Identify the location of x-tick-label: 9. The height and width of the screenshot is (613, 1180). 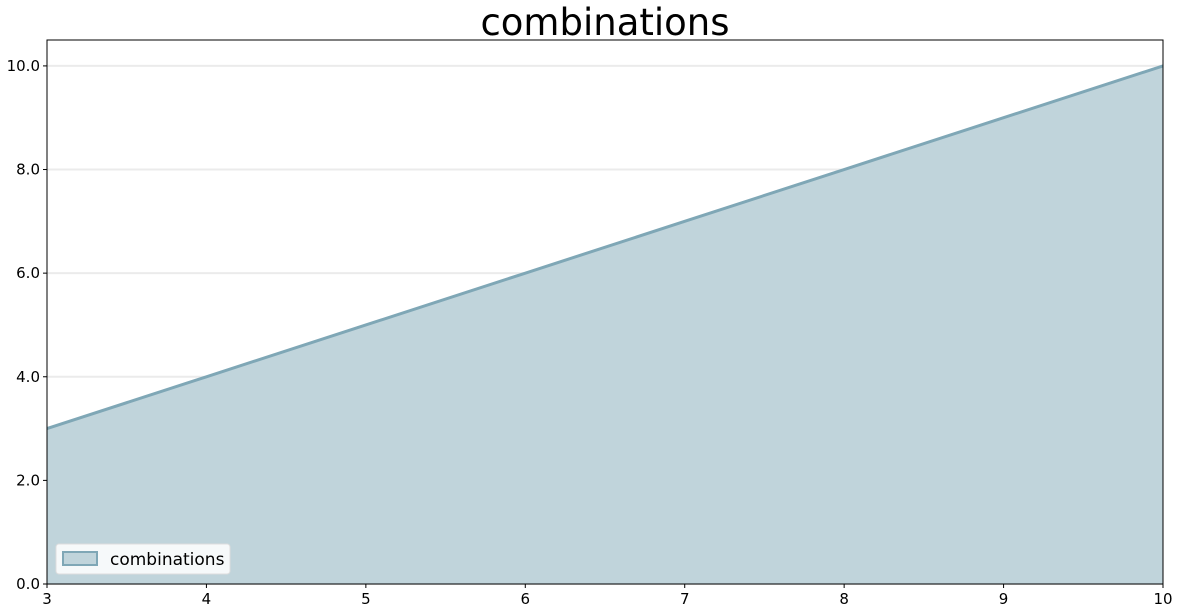
(1004, 599).